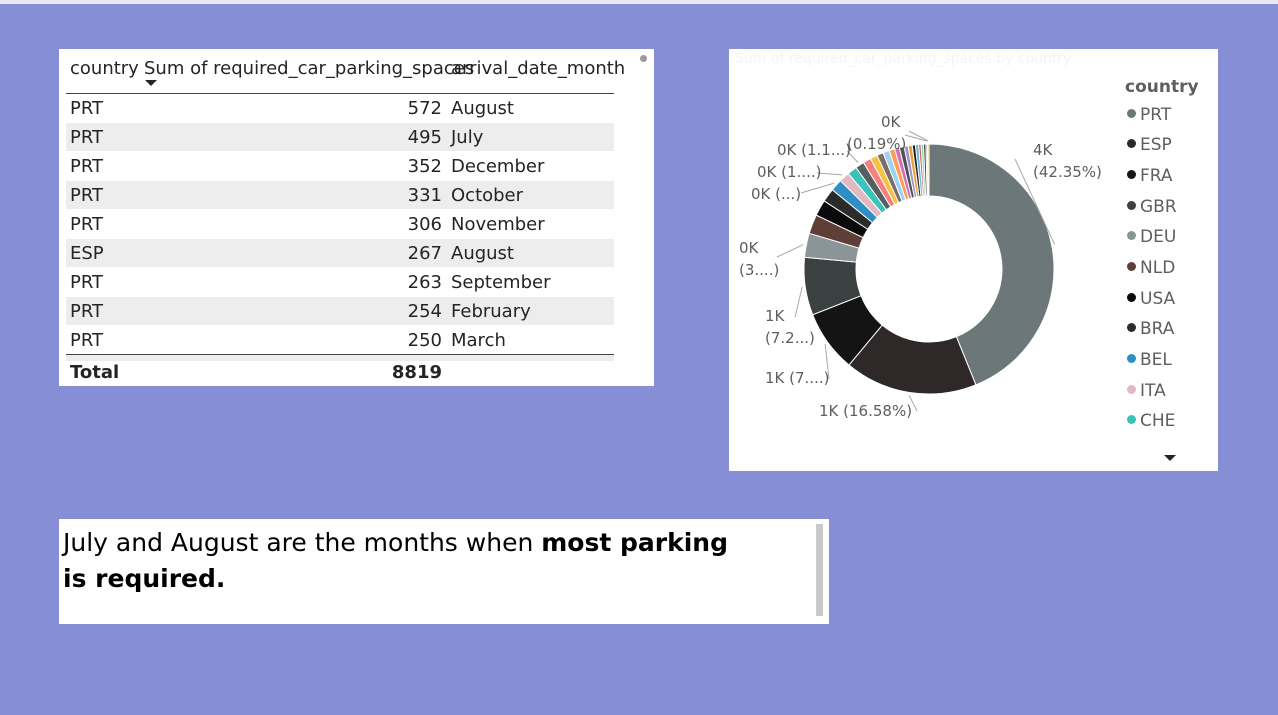 Image resolution: width=1278 pixels, height=715 pixels. I want to click on cell-arrival-month: July, so click(467, 137).